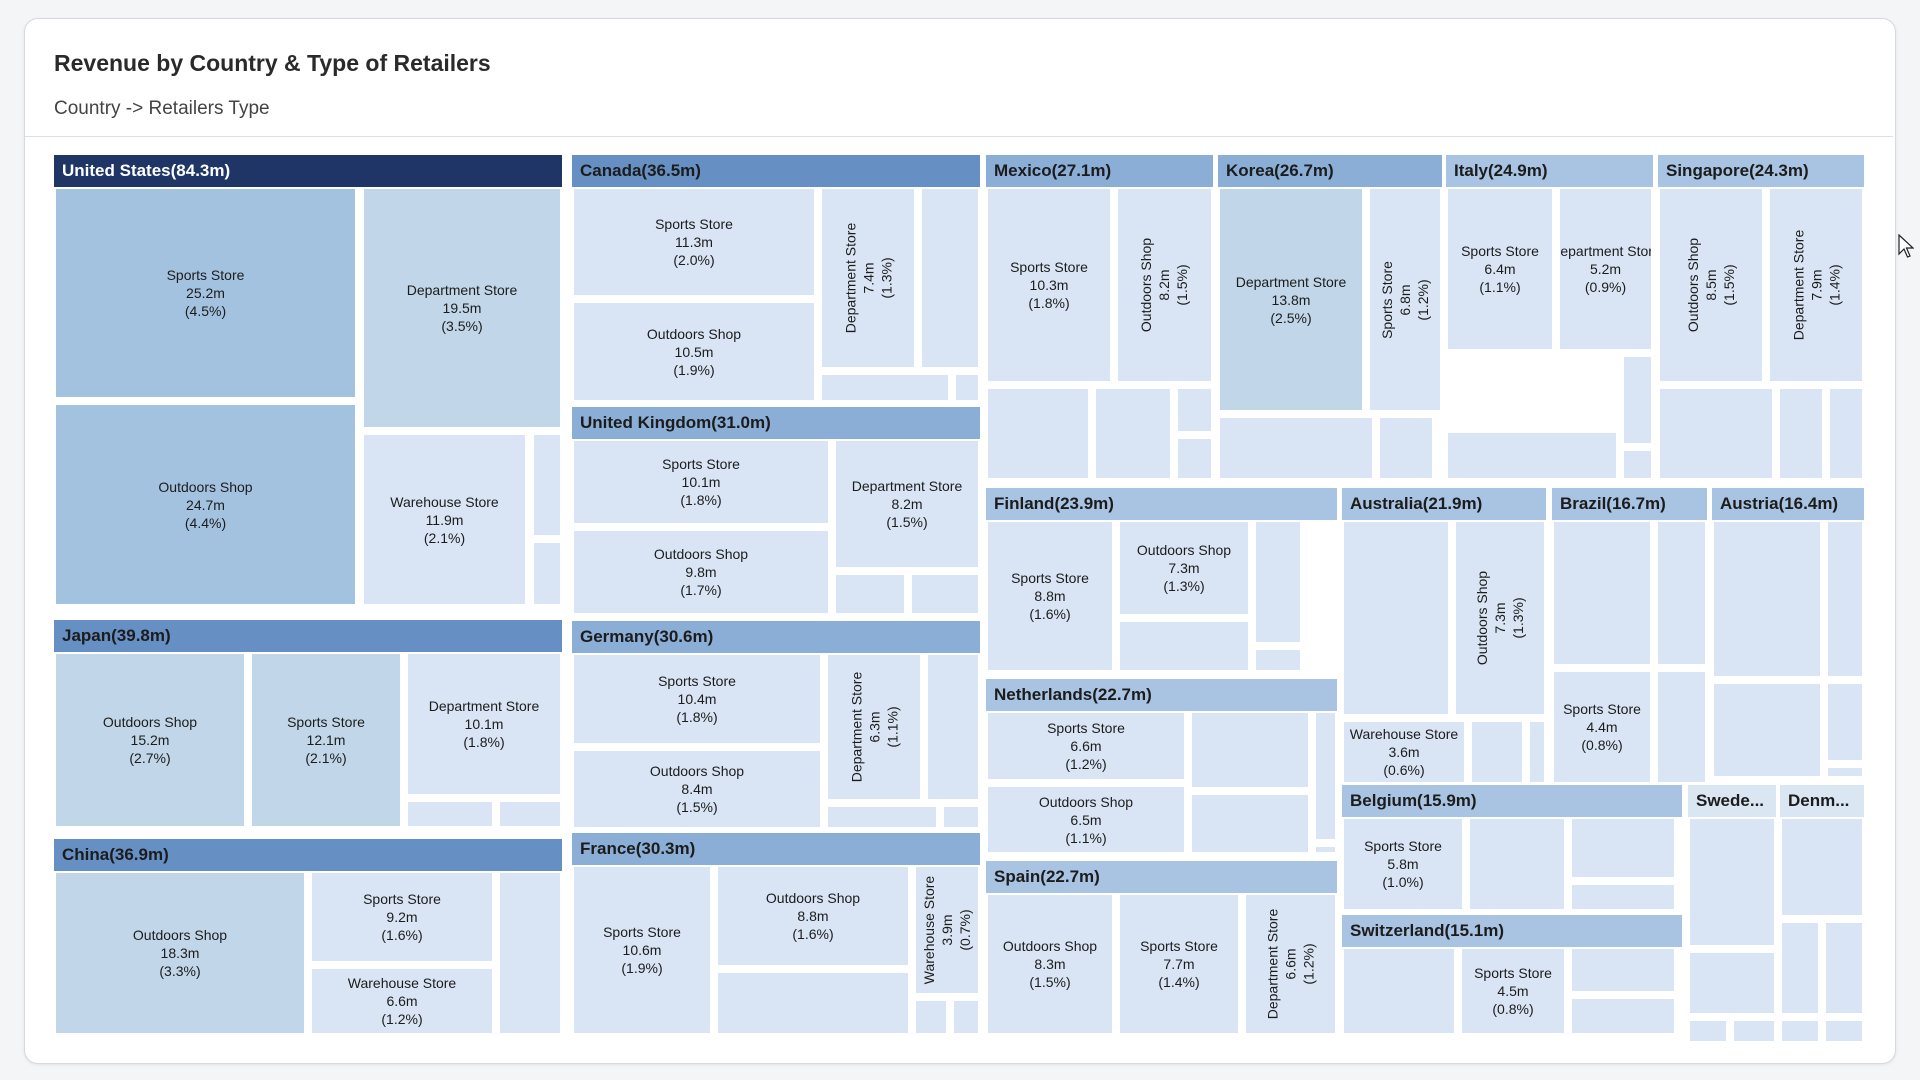 This screenshot has height=1080, width=1920. I want to click on group-austria: Austria(16.4m), so click(1788, 633).